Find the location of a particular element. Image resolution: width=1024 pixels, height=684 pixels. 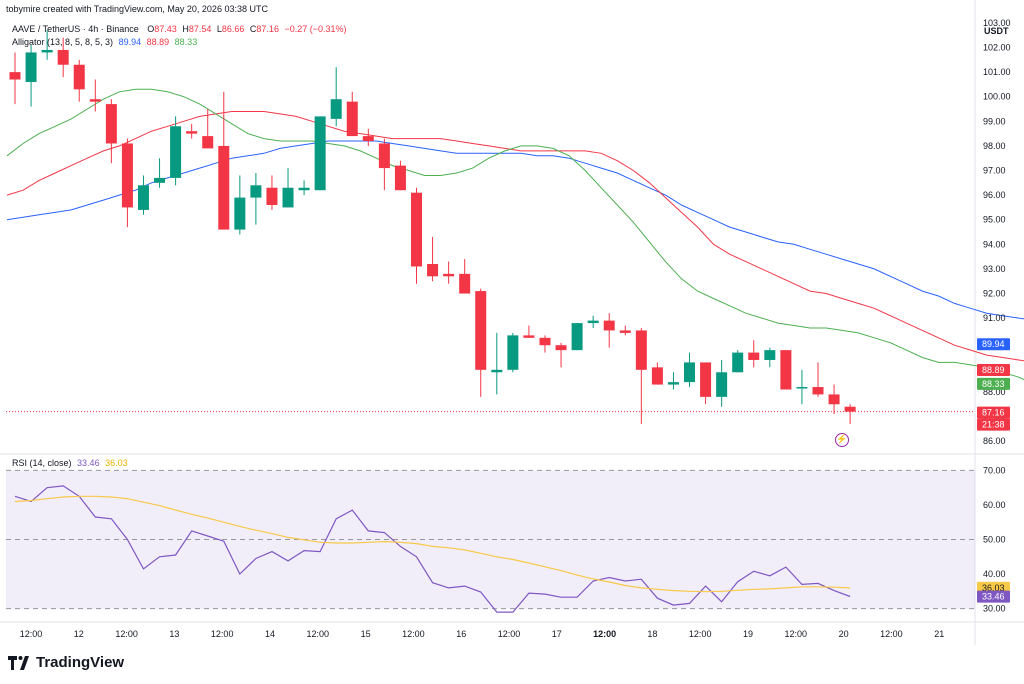

teeth-price-badge-text: 88.89 is located at coordinates (993, 370).